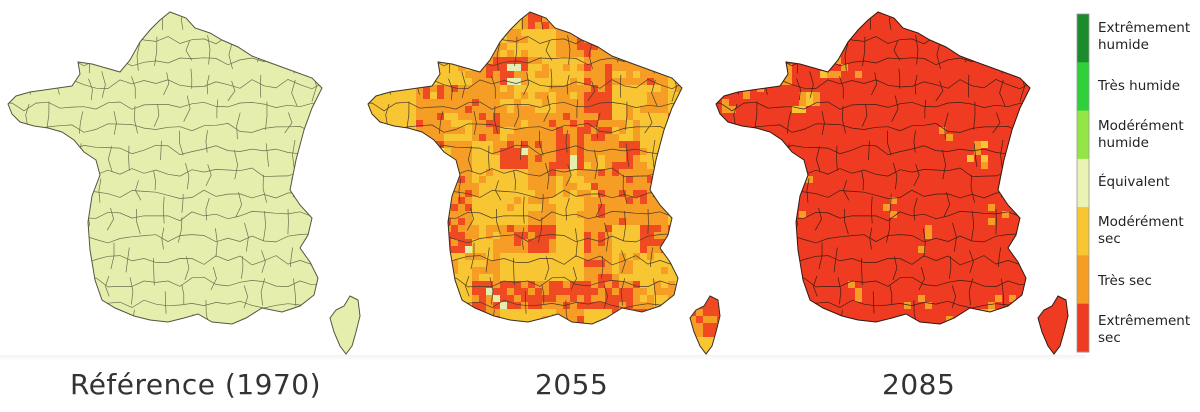  What do you see at coordinates (1141, 230) in the screenshot?
I see `legend-label-moderately-dry: Modérément sec` at bounding box center [1141, 230].